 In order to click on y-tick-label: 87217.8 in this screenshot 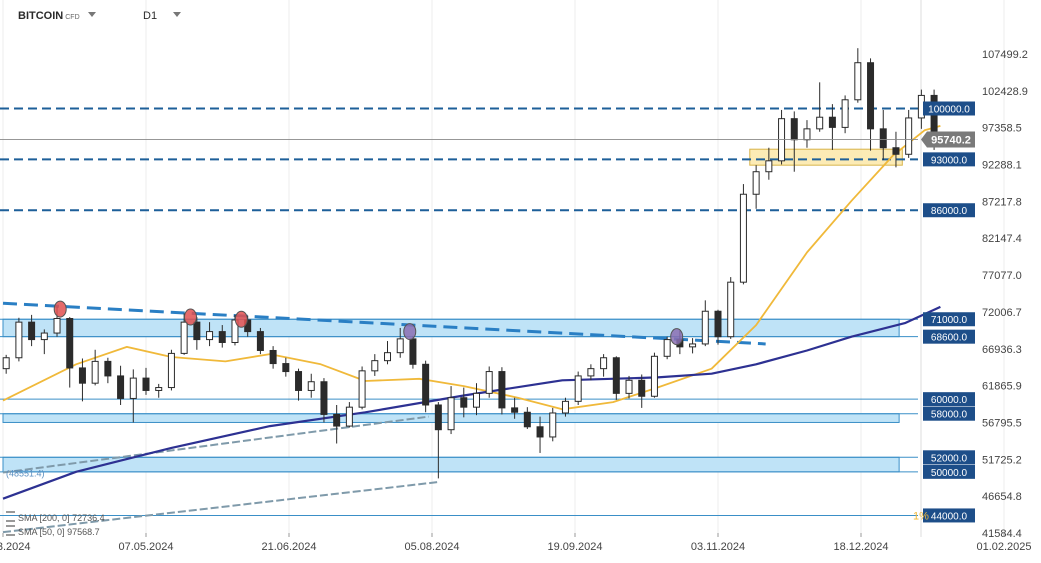, I will do `click(1002, 202)`.